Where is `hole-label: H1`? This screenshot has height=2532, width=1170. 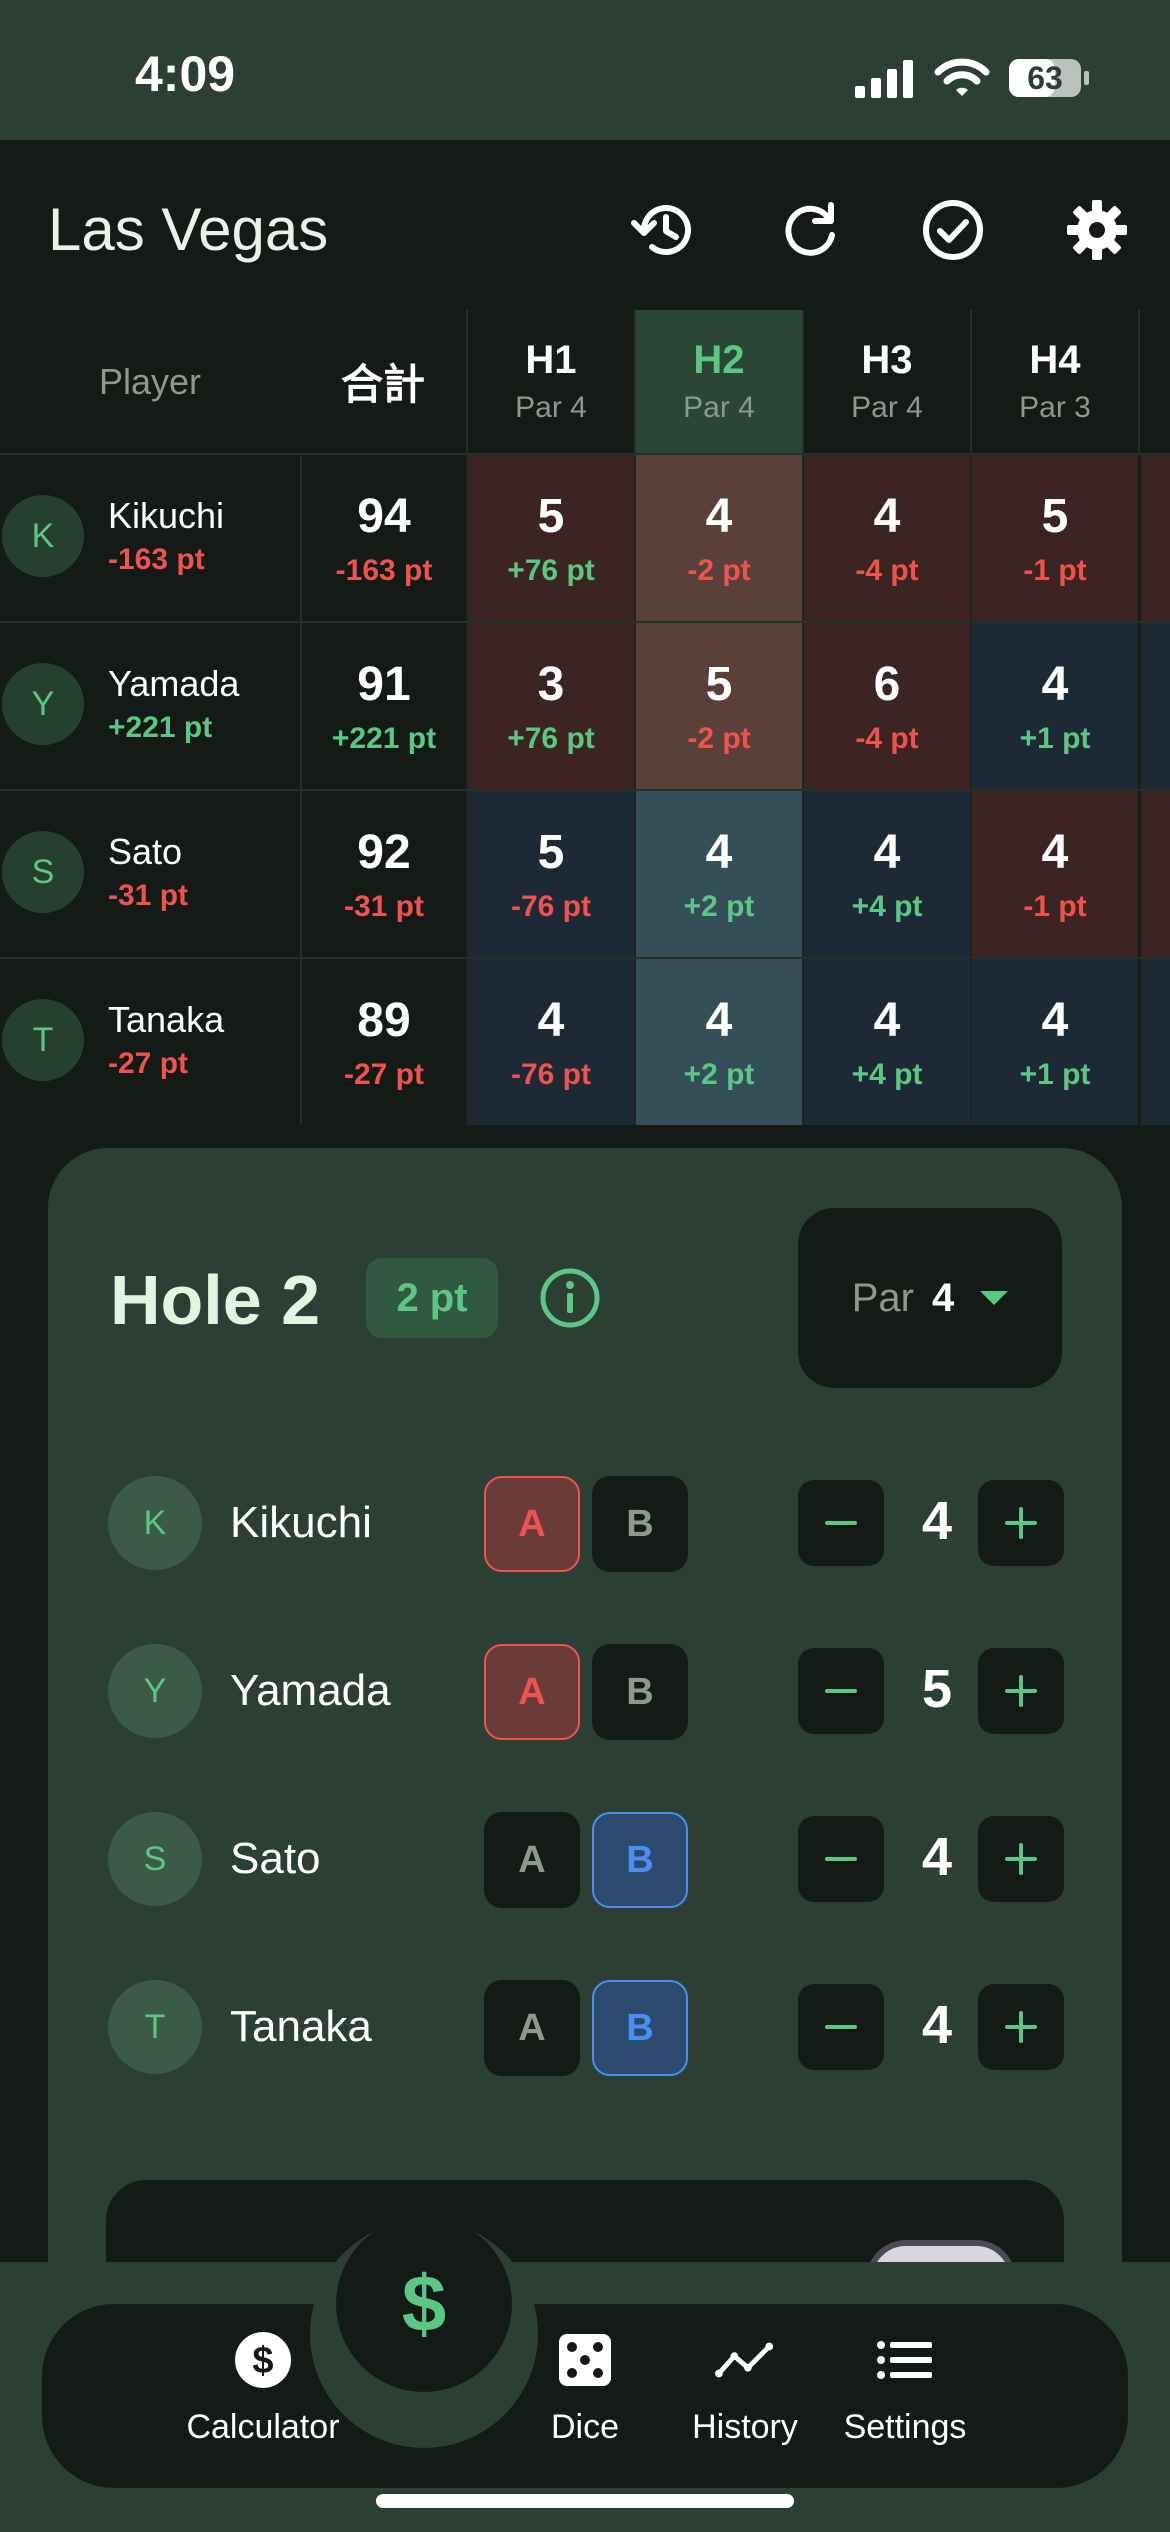 hole-label: H1 is located at coordinates (551, 360).